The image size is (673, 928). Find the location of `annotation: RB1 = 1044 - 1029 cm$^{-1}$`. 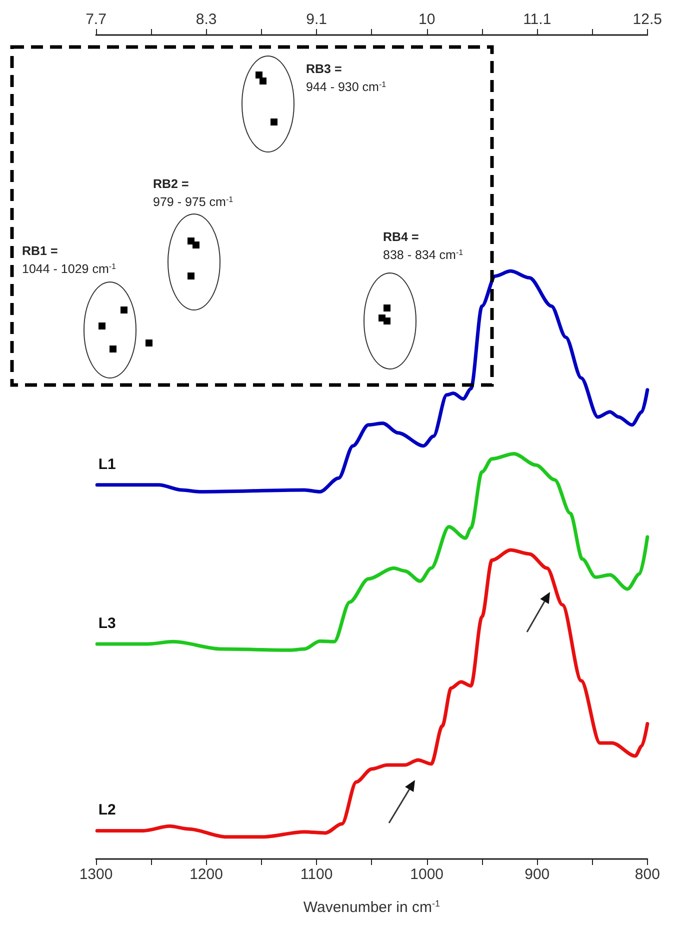

annotation: RB1 = 1044 - 1029 cm$^{-1}$ is located at coordinates (69, 260).